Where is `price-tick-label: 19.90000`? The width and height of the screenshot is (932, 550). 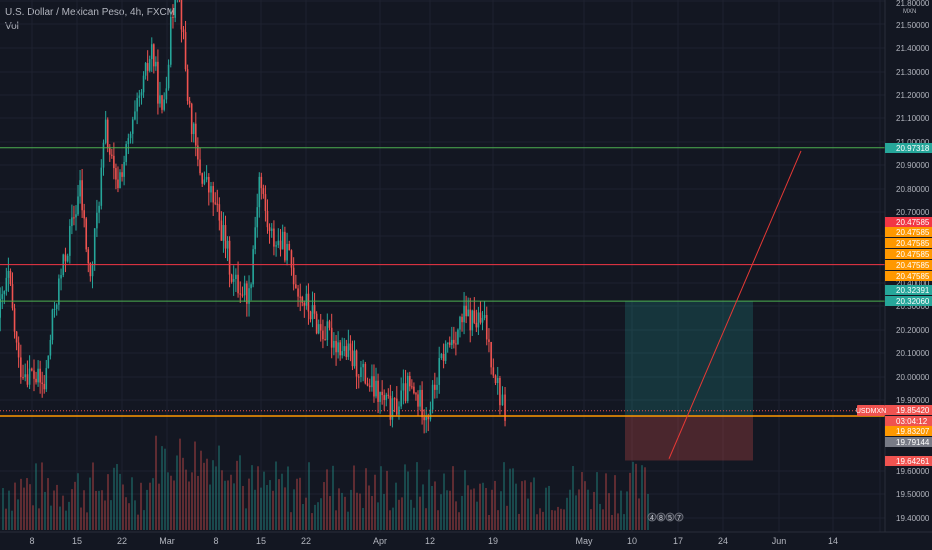
price-tick-label: 19.90000 is located at coordinates (913, 400).